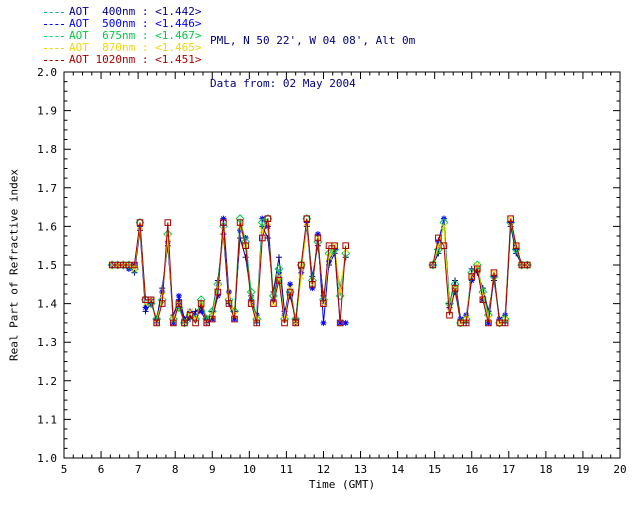  Describe the element at coordinates (175, 469) in the screenshot. I see `x-tick-label: 8` at that location.